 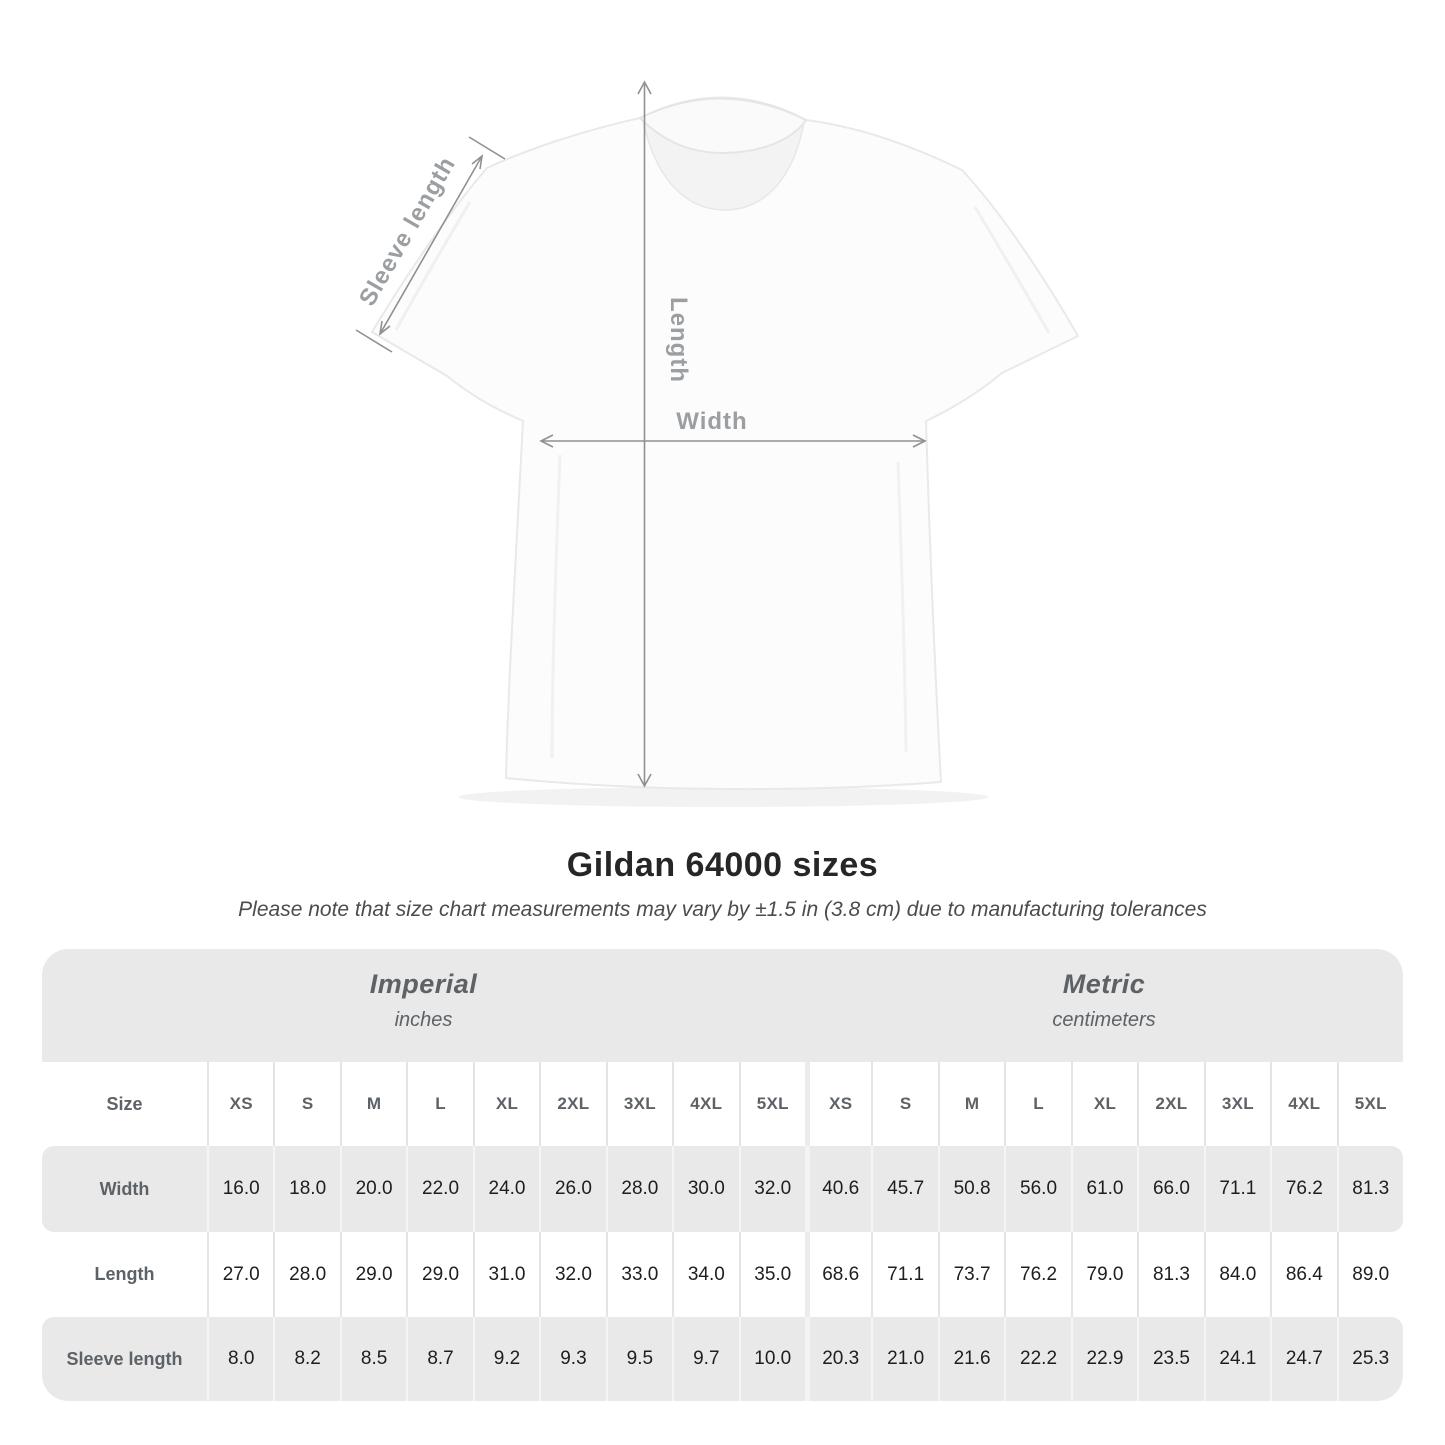 What do you see at coordinates (638, 1274) in the screenshot?
I see `measurement-value: 33.0` at bounding box center [638, 1274].